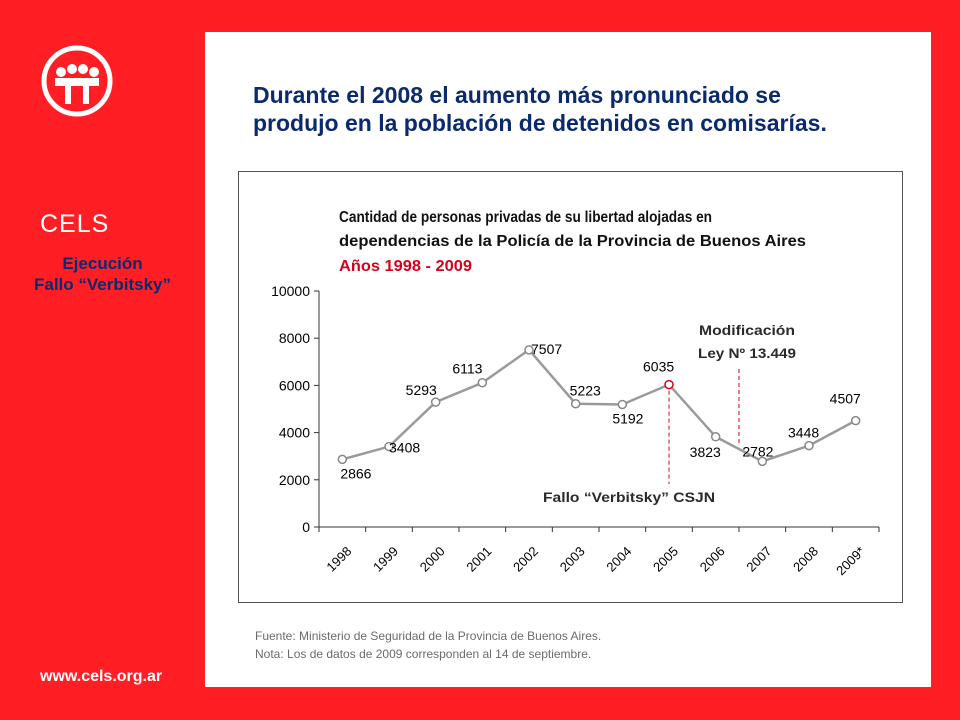  What do you see at coordinates (757, 451) in the screenshot?
I see `data-label-2007: 2782` at bounding box center [757, 451].